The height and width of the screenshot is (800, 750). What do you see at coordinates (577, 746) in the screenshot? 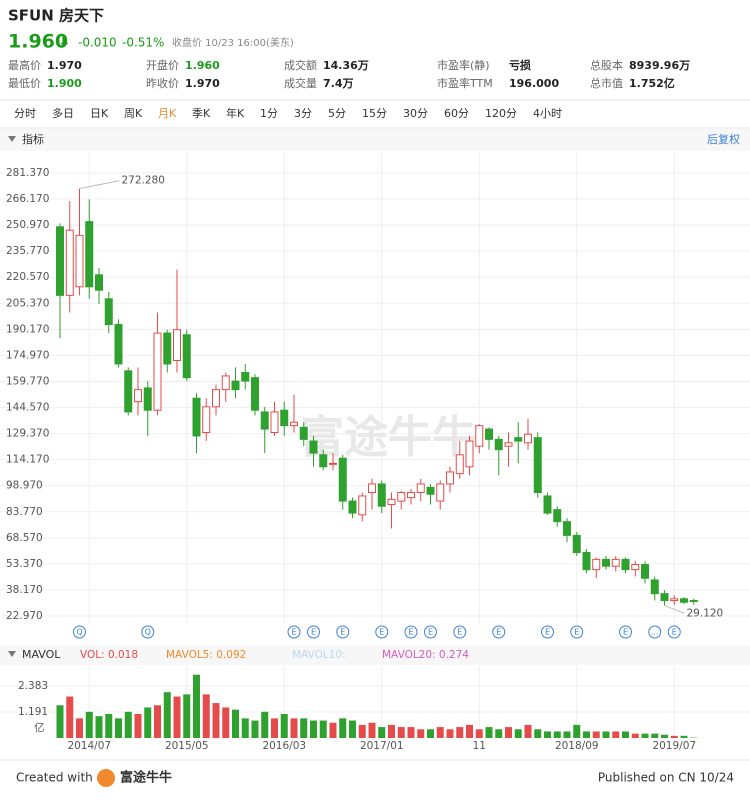
I see `x-tick-label: 2018/09` at bounding box center [577, 746].